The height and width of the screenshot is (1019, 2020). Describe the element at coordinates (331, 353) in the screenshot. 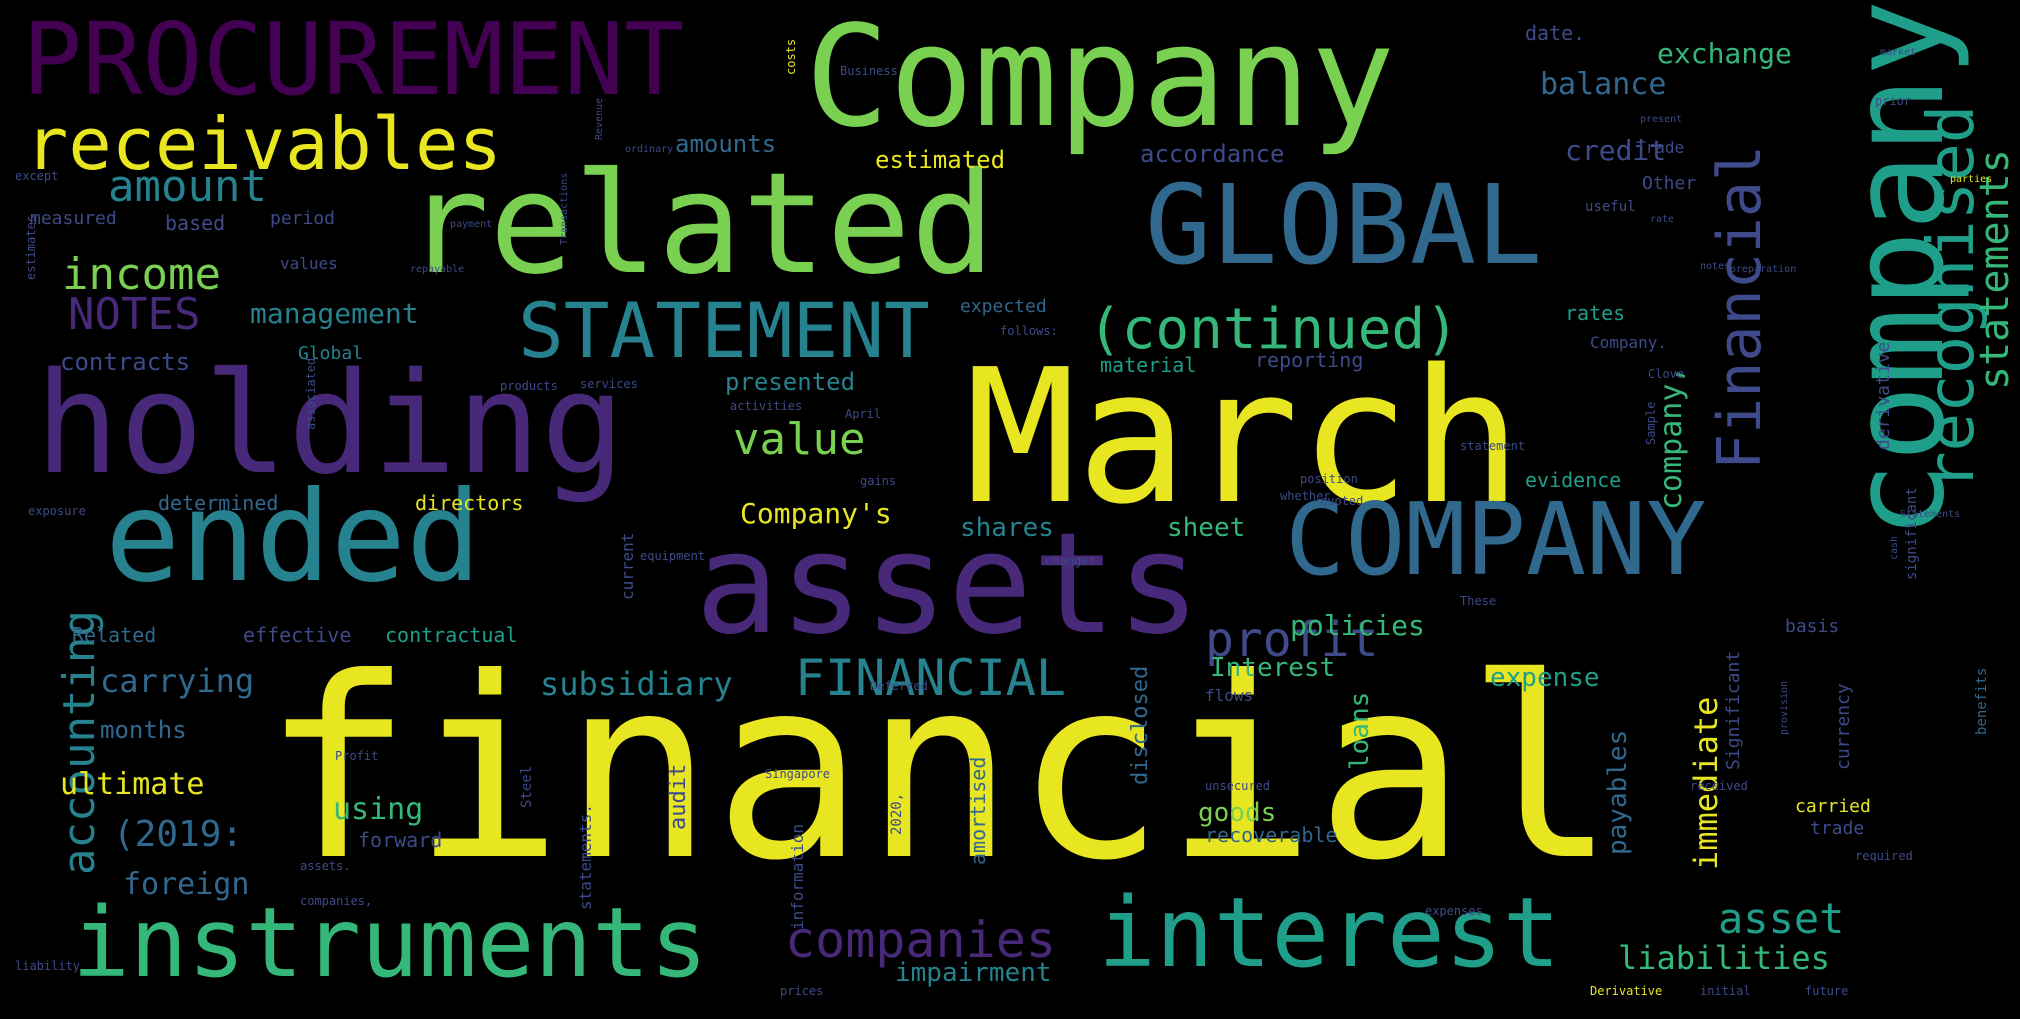

I see `cloud-word: Global` at that location.